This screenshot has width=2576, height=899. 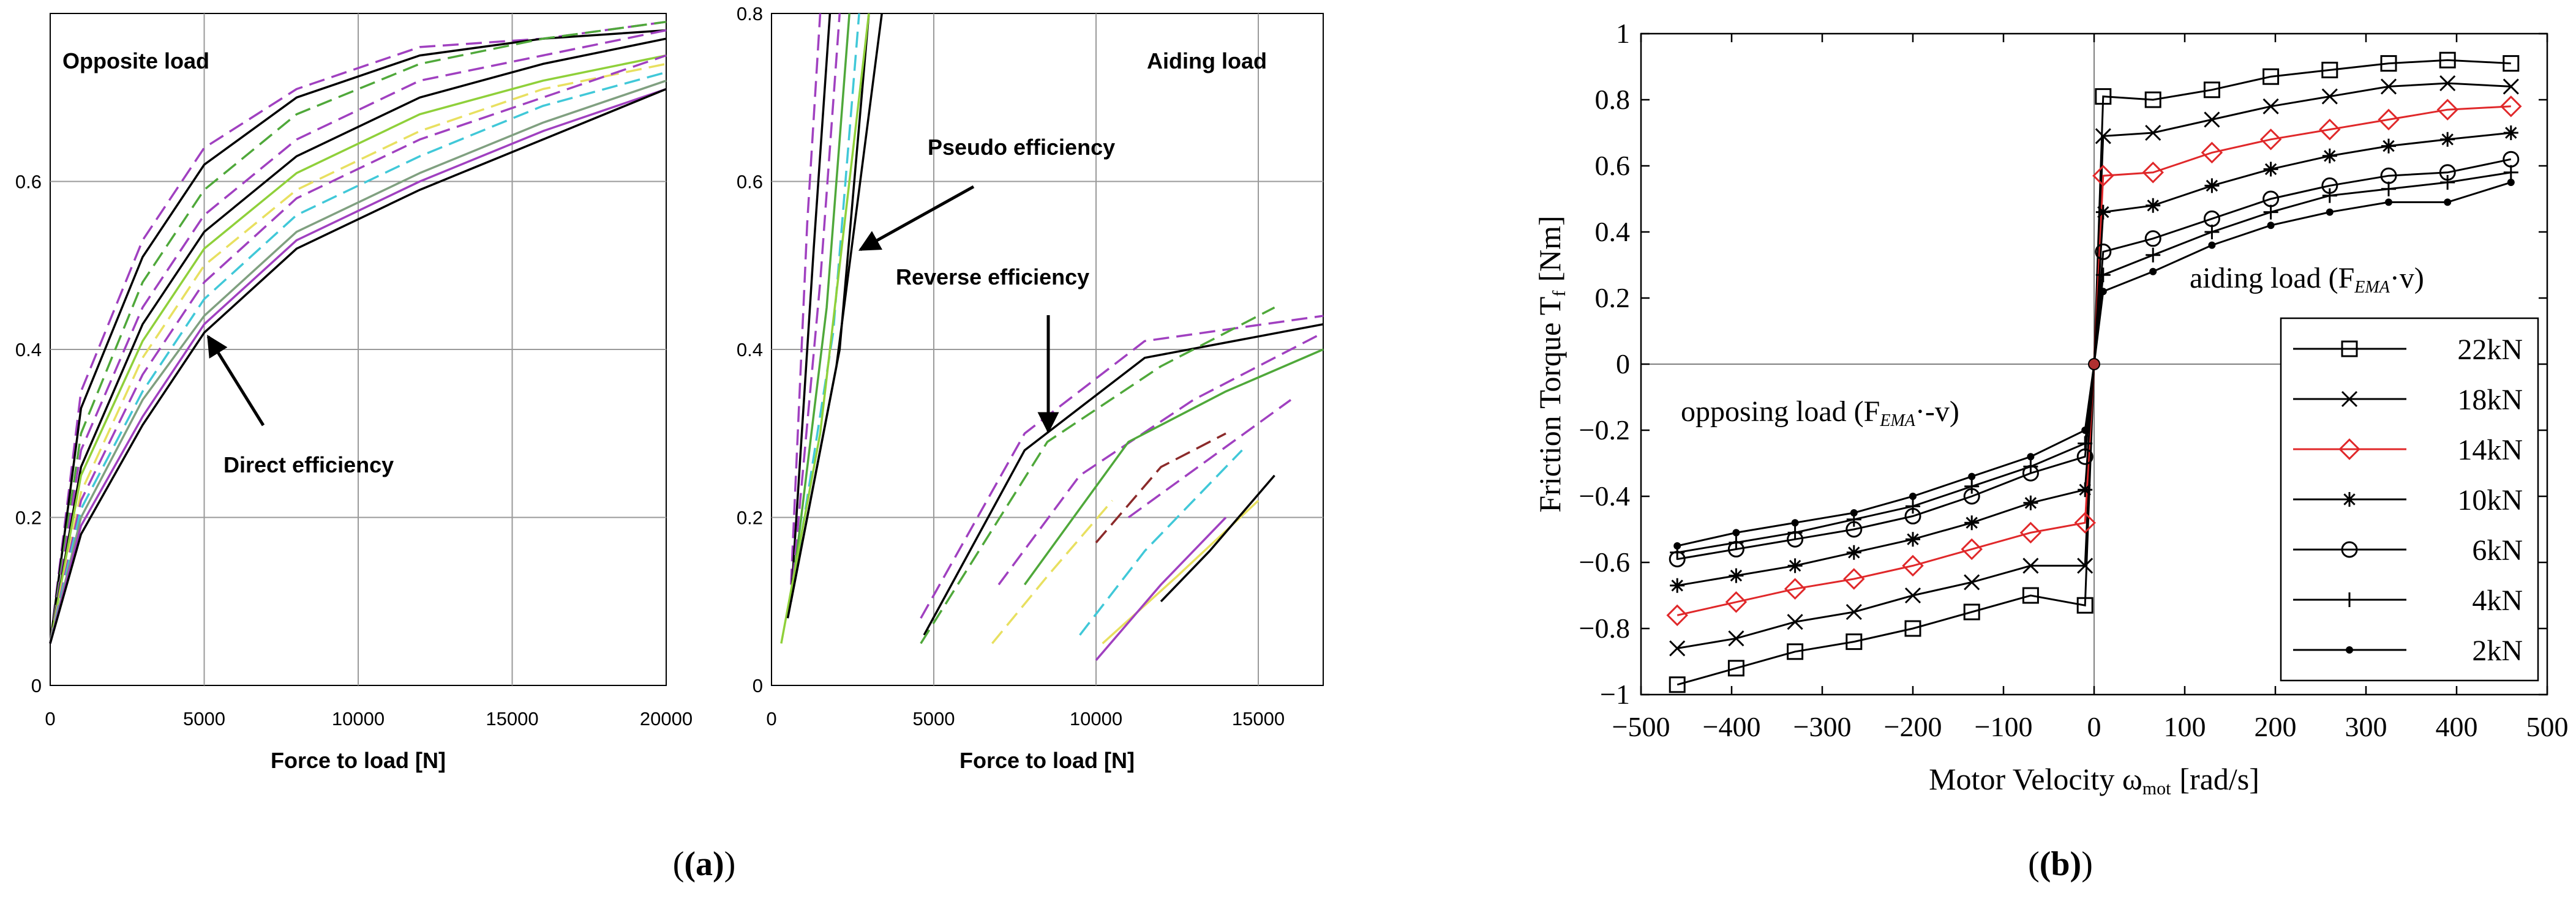 I want to click on legend-label: 4kN, so click(x=2497, y=601).